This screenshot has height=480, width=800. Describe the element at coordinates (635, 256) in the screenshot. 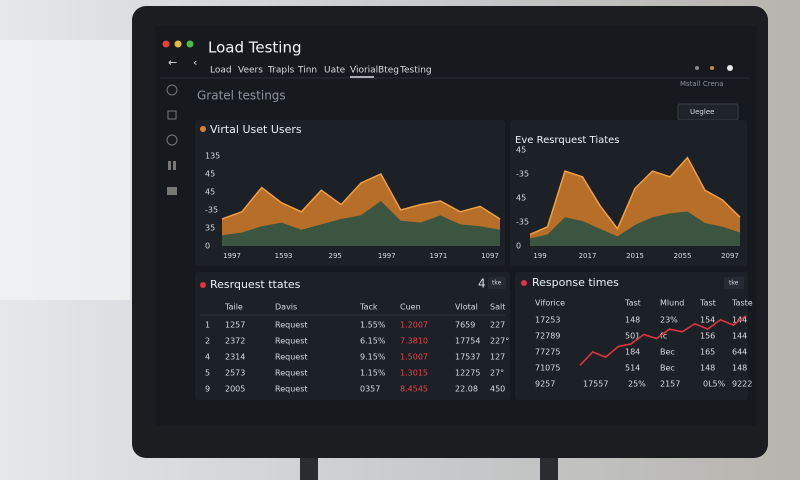

I see `x-tick-label: 2015` at that location.